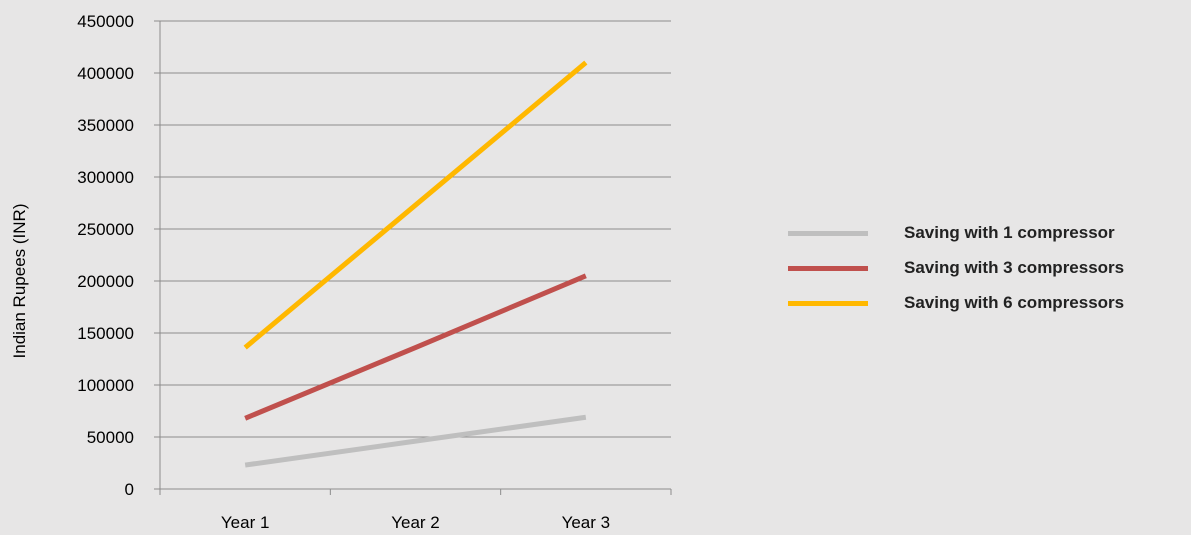  I want to click on legend-item-6-compressors: Saving with 6 compressors, so click(956, 303).